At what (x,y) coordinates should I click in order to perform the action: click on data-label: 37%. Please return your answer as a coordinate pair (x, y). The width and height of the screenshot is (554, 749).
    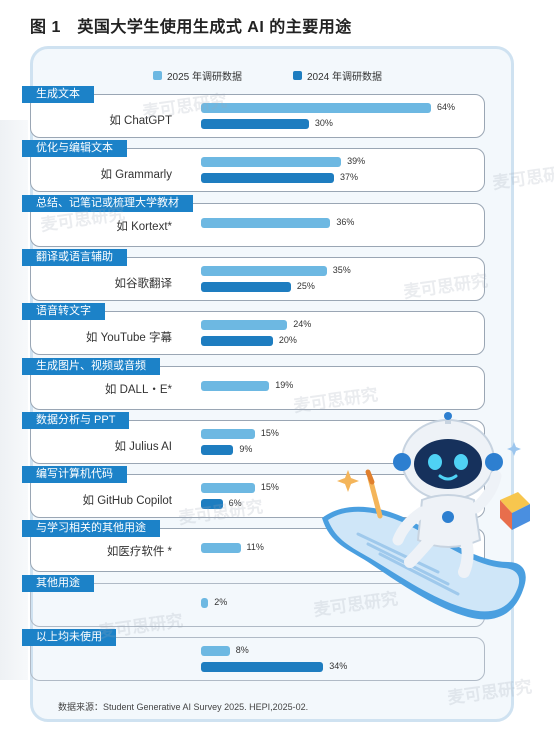
    Looking at the image, I should click on (348, 177).